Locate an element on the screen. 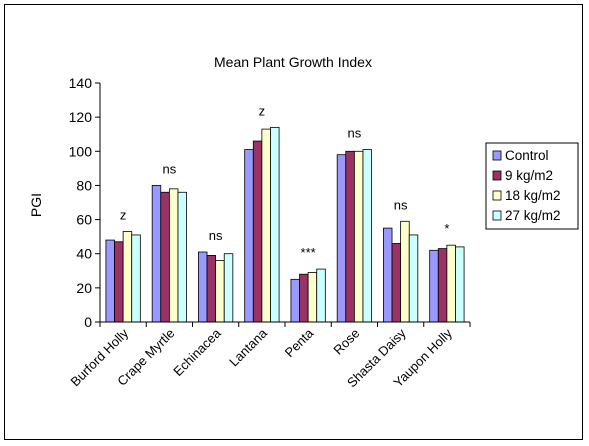 Image resolution: width=589 pixels, height=446 pixels. x-tick-label-5: Penta is located at coordinates (299, 342).